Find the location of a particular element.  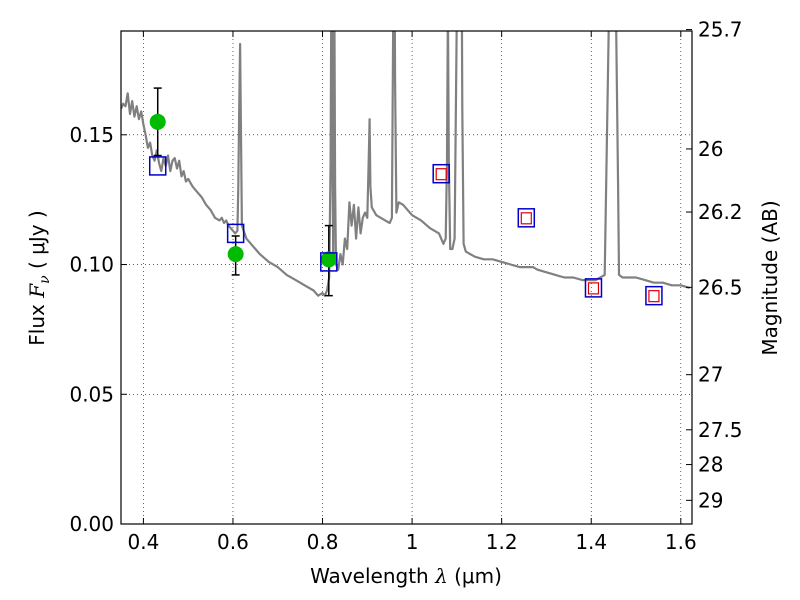

x-tick-label-4: 1.2 is located at coordinates (502, 542).